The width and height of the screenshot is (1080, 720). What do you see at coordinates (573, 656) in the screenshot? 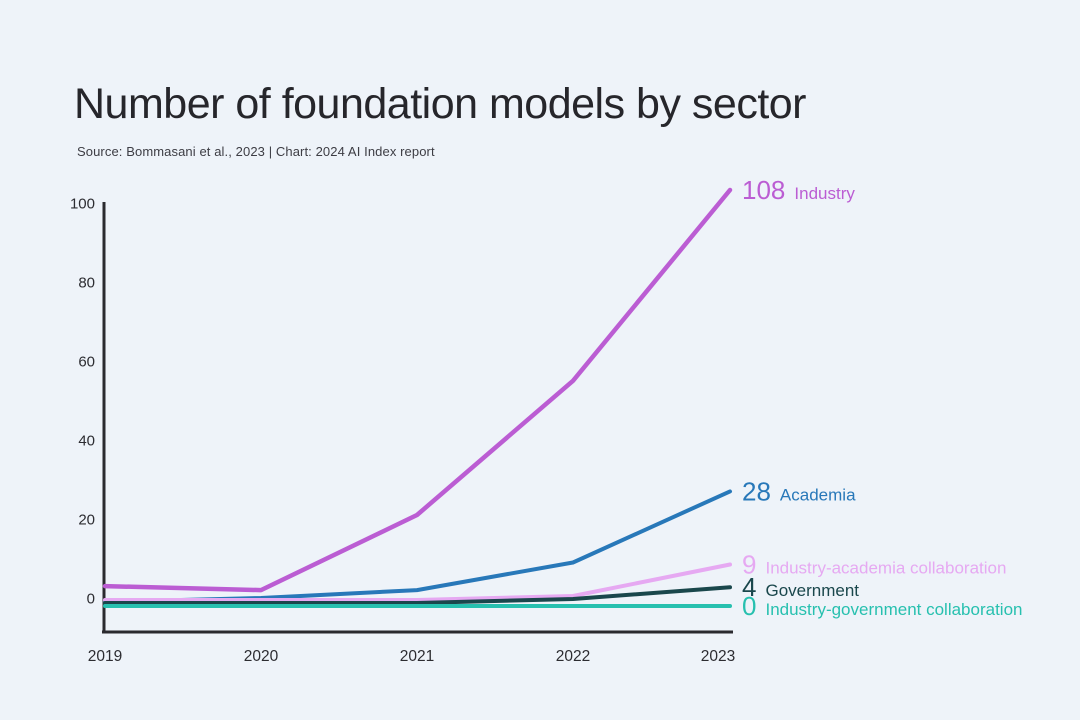
I see `x-tick-label-2022: 2022` at bounding box center [573, 656].